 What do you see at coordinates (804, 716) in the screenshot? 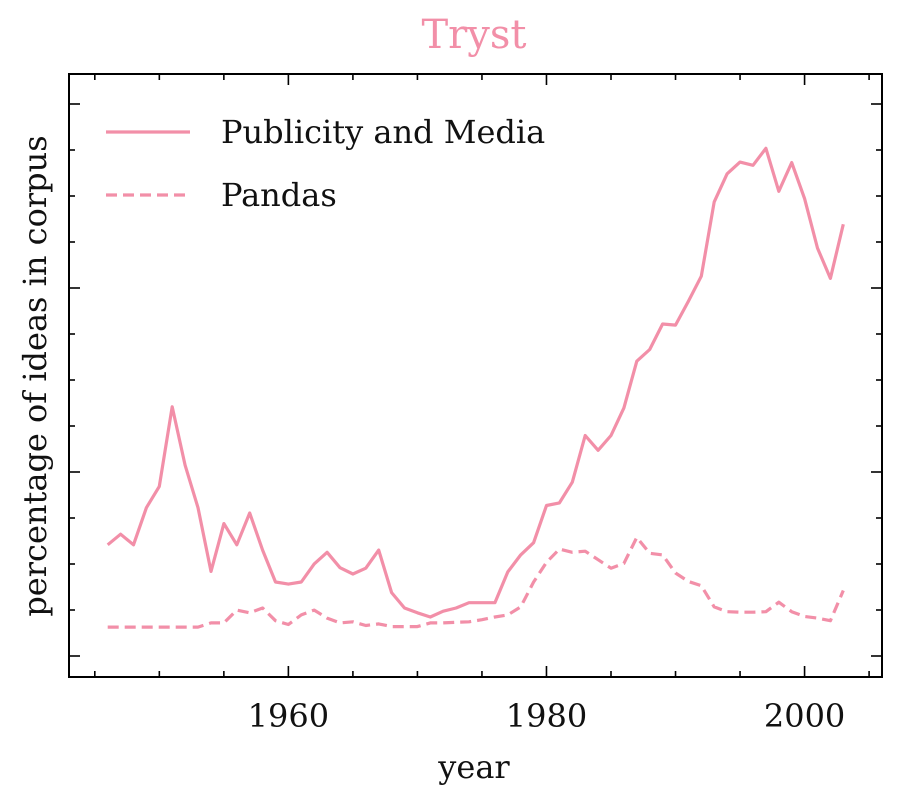
I see `x-tick-label: 2000` at bounding box center [804, 716].